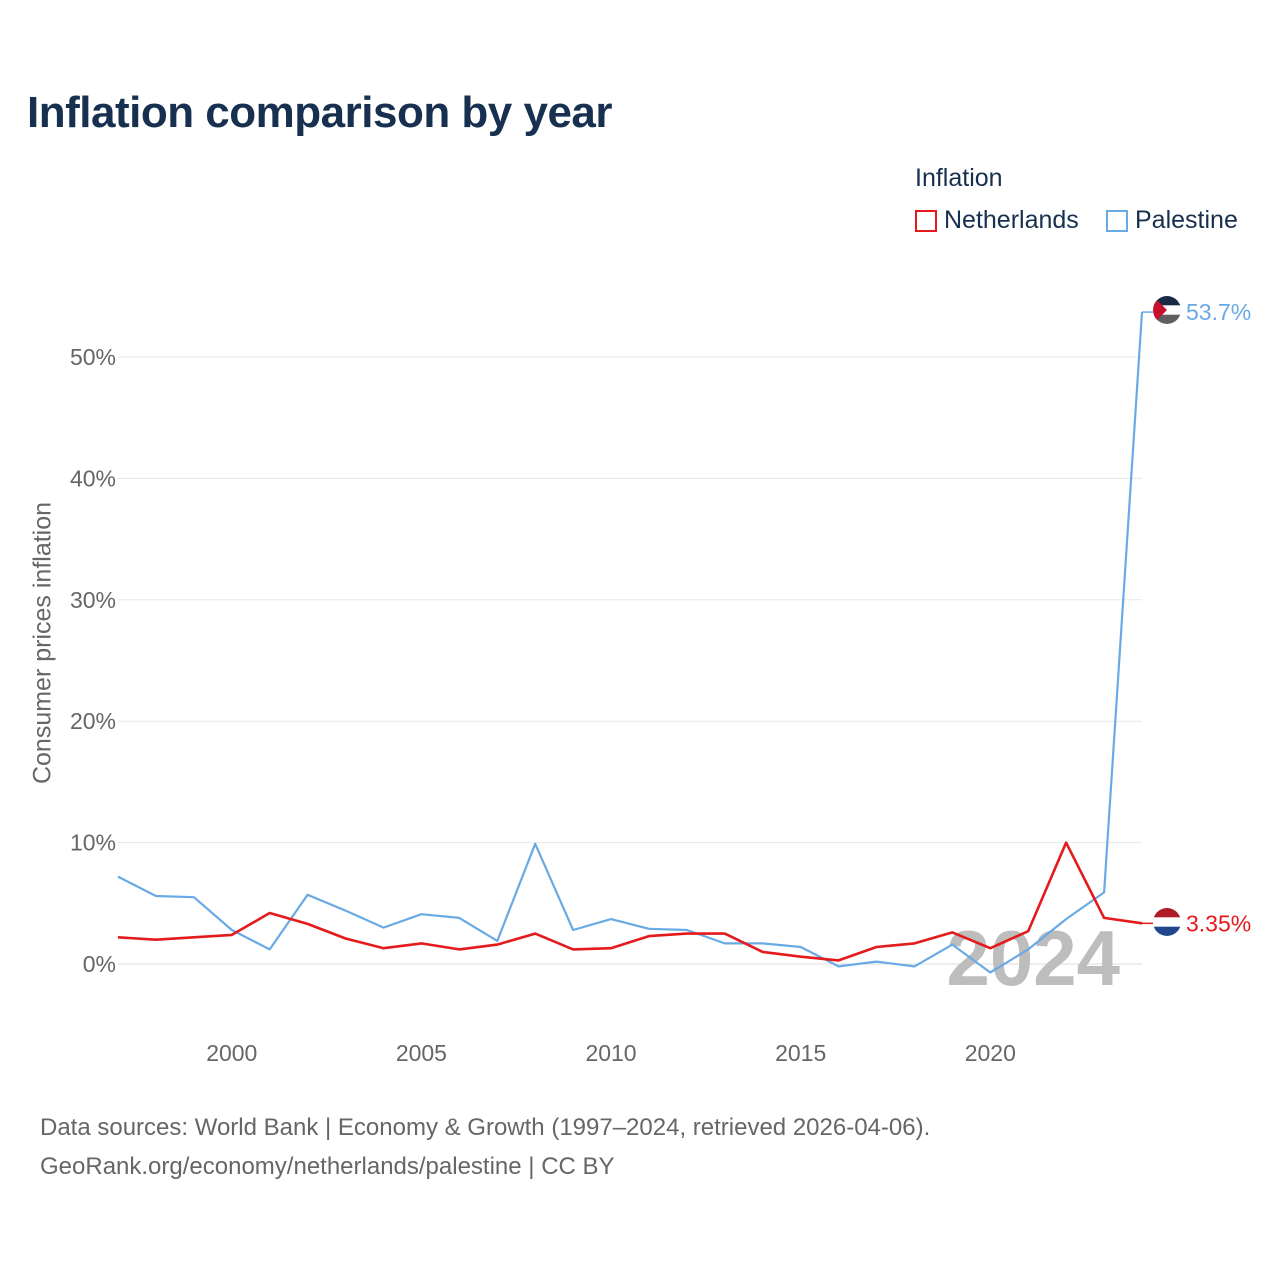 This screenshot has width=1280, height=1280. What do you see at coordinates (1033, 958) in the screenshot?
I see `year-watermark: 2024` at bounding box center [1033, 958].